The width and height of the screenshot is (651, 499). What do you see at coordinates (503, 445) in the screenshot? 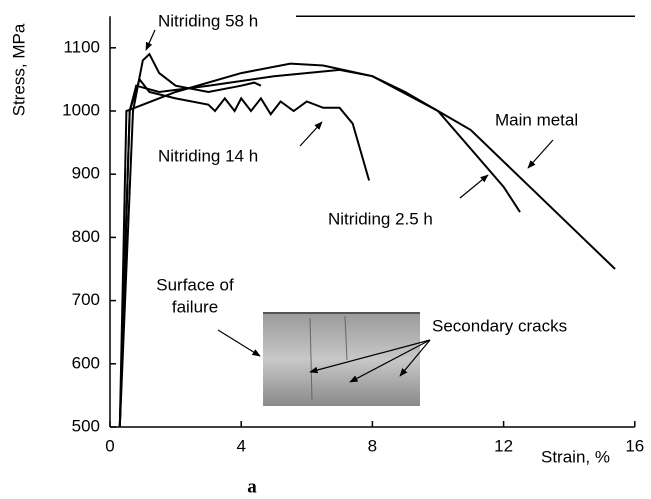
I see `x-tick-label: 12` at bounding box center [503, 445].